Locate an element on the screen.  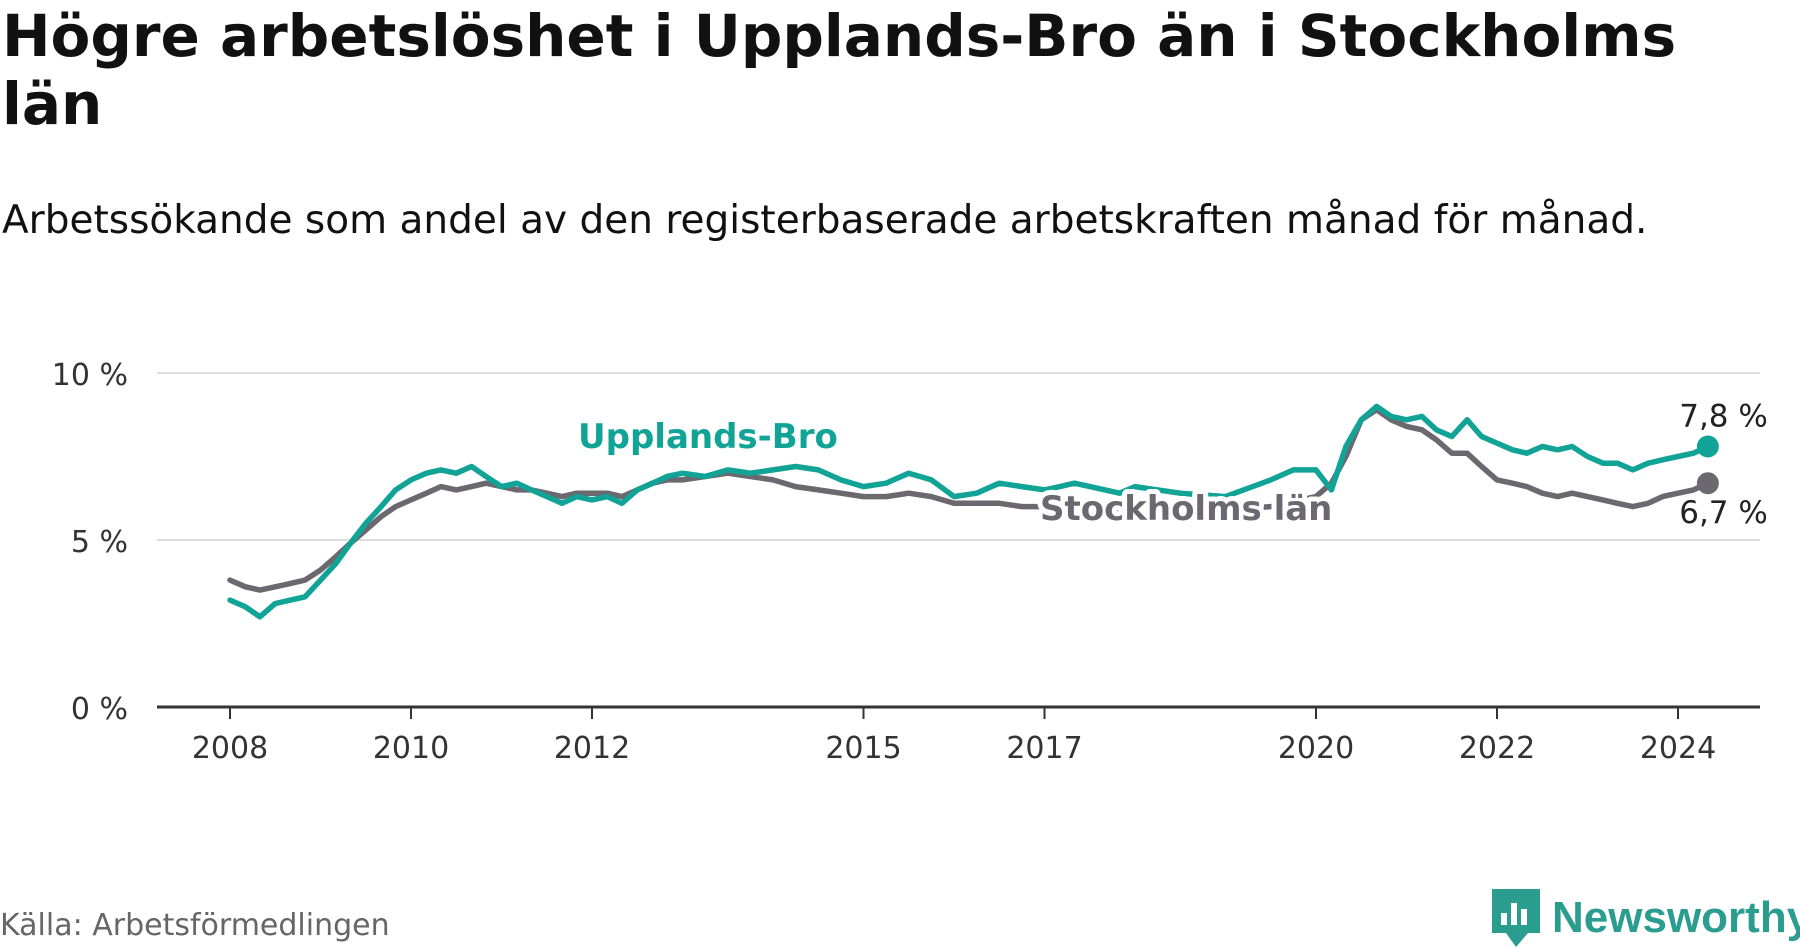
x-tick-label: 2024 is located at coordinates (1678, 748).